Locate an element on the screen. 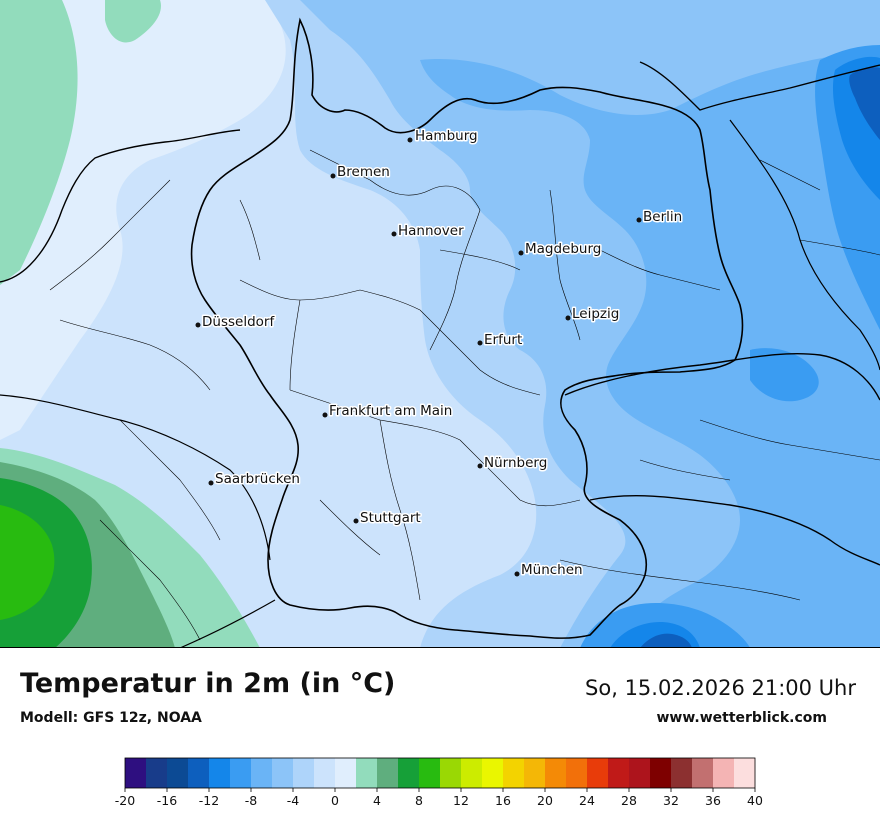 This screenshot has width=880, height=830. legend-tick-label: 16 is located at coordinates (503, 800).